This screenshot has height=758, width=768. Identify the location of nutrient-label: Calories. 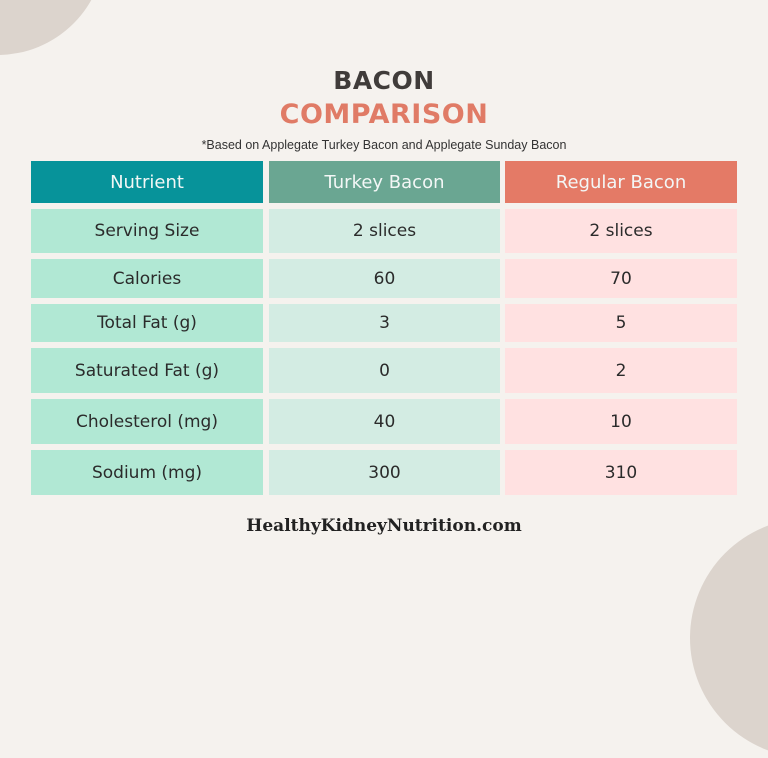
(147, 278).